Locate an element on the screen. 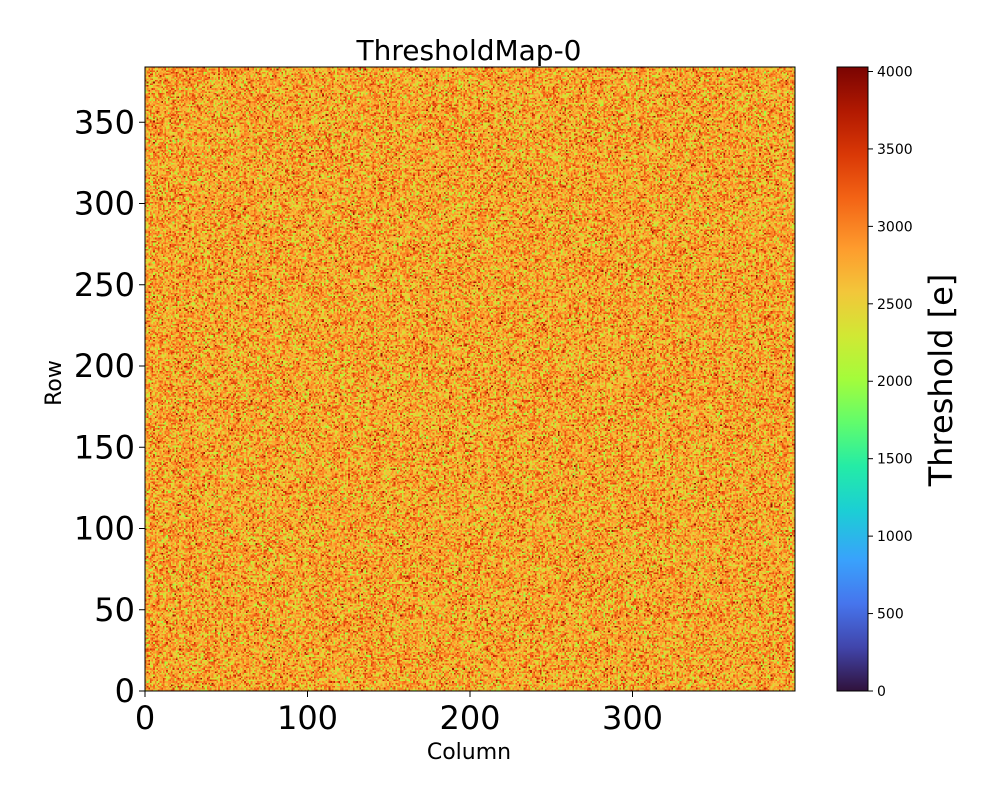 Image resolution: width=1000 pixels, height=800 pixels. colorbar is located at coordinates (852, 379).